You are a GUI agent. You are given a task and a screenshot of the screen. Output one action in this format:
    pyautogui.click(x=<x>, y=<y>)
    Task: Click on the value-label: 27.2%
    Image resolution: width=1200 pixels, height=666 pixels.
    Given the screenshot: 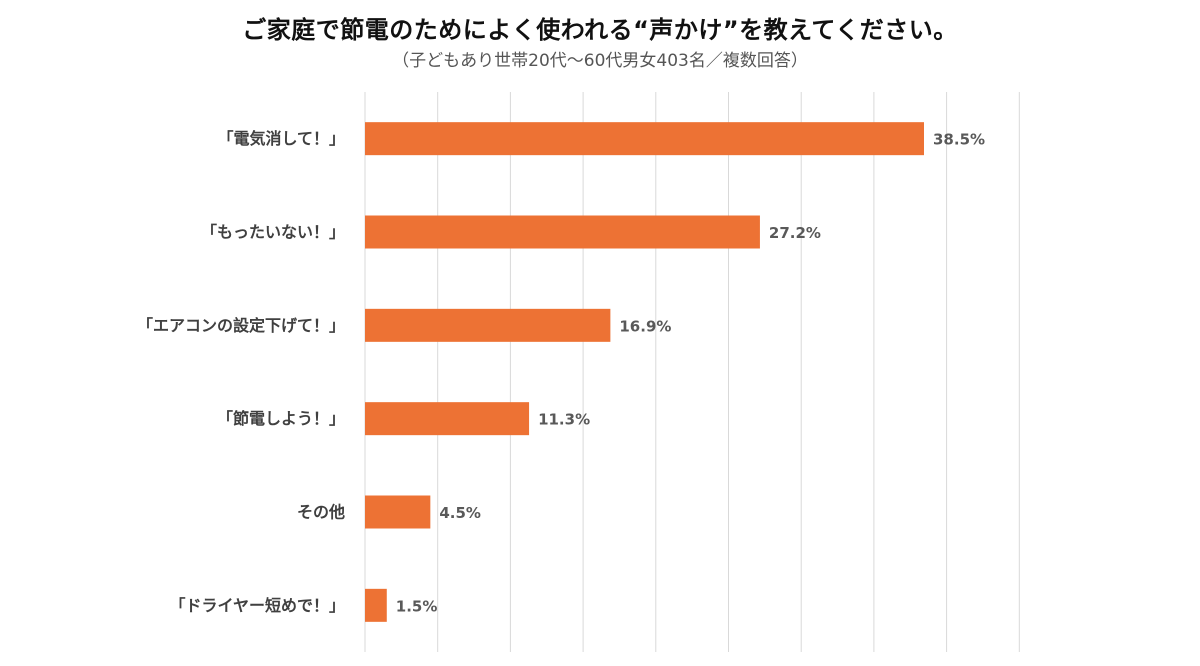 What is the action you would take?
    pyautogui.click(x=795, y=233)
    